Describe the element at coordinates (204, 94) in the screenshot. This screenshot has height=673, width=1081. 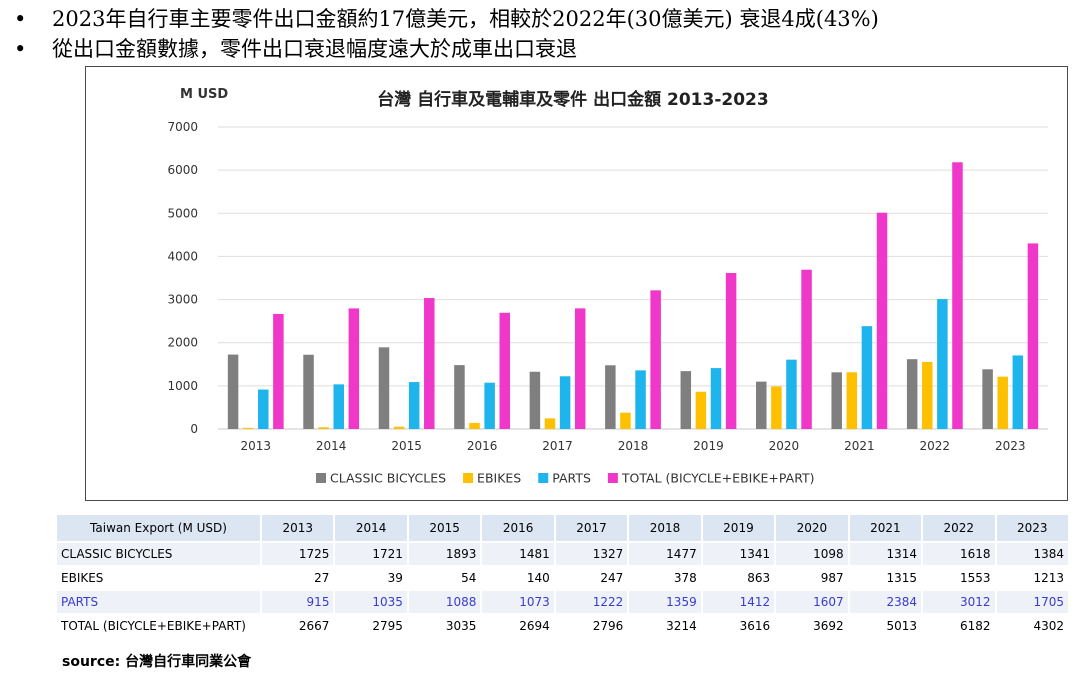
I see `y-axis-unit-label: M USD` at that location.